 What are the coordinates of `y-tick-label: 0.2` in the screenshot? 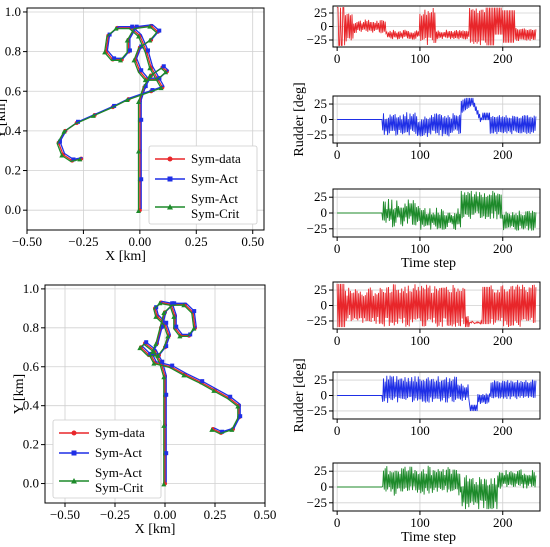 It's located at (13, 170).